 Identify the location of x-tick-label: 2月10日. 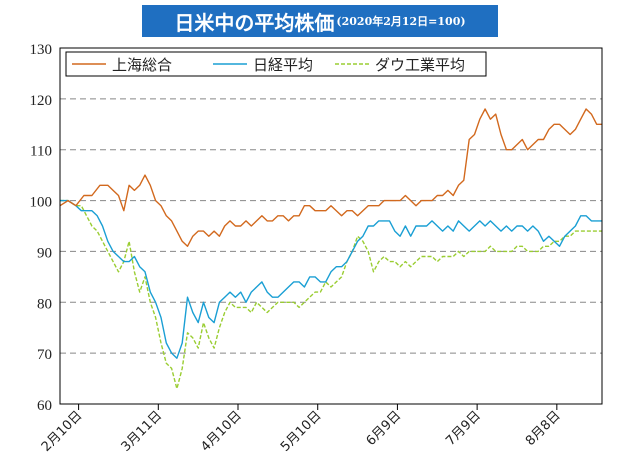
(62, 431).